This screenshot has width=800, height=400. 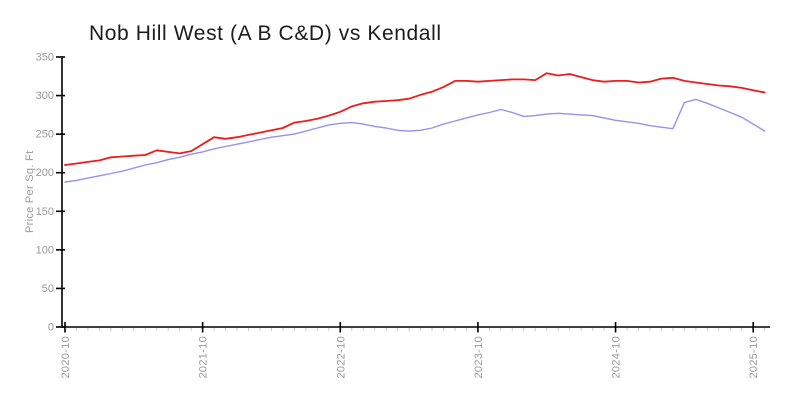 What do you see at coordinates (617, 357) in the screenshot?
I see `x-tick-label: 2024-10` at bounding box center [617, 357].